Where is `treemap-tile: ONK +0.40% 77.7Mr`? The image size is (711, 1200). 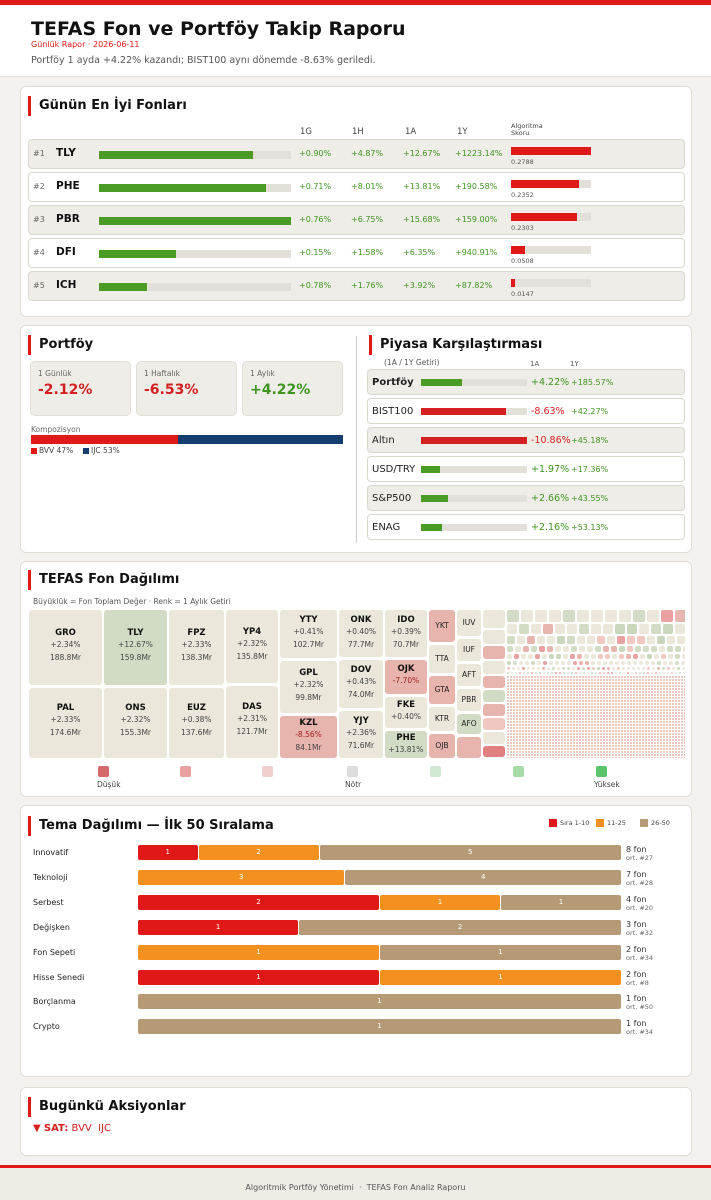 treemap-tile: ONK +0.40% 77.7Mr is located at coordinates (361, 633).